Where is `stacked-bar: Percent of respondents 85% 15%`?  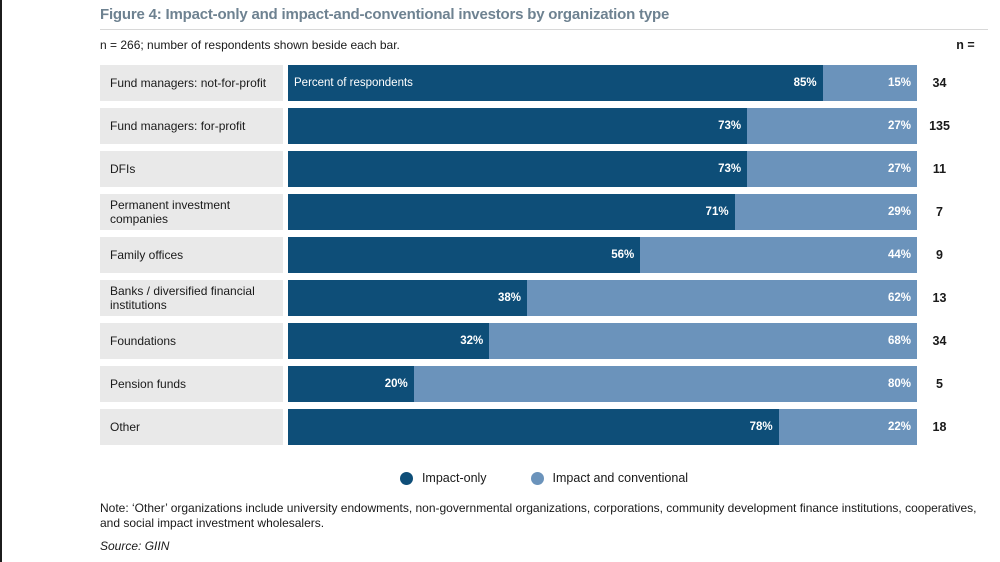 stacked-bar: Percent of respondents 85% 15% is located at coordinates (602, 83).